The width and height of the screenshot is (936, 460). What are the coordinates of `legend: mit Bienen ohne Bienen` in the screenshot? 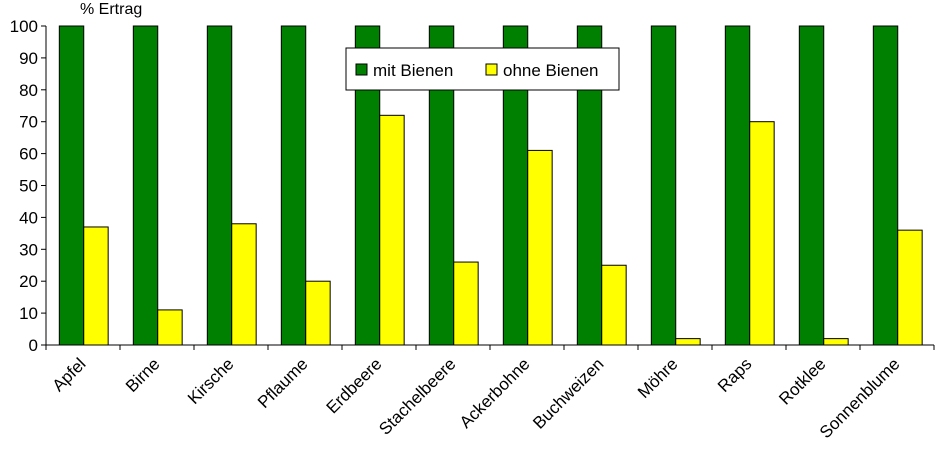 It's located at (482, 69).